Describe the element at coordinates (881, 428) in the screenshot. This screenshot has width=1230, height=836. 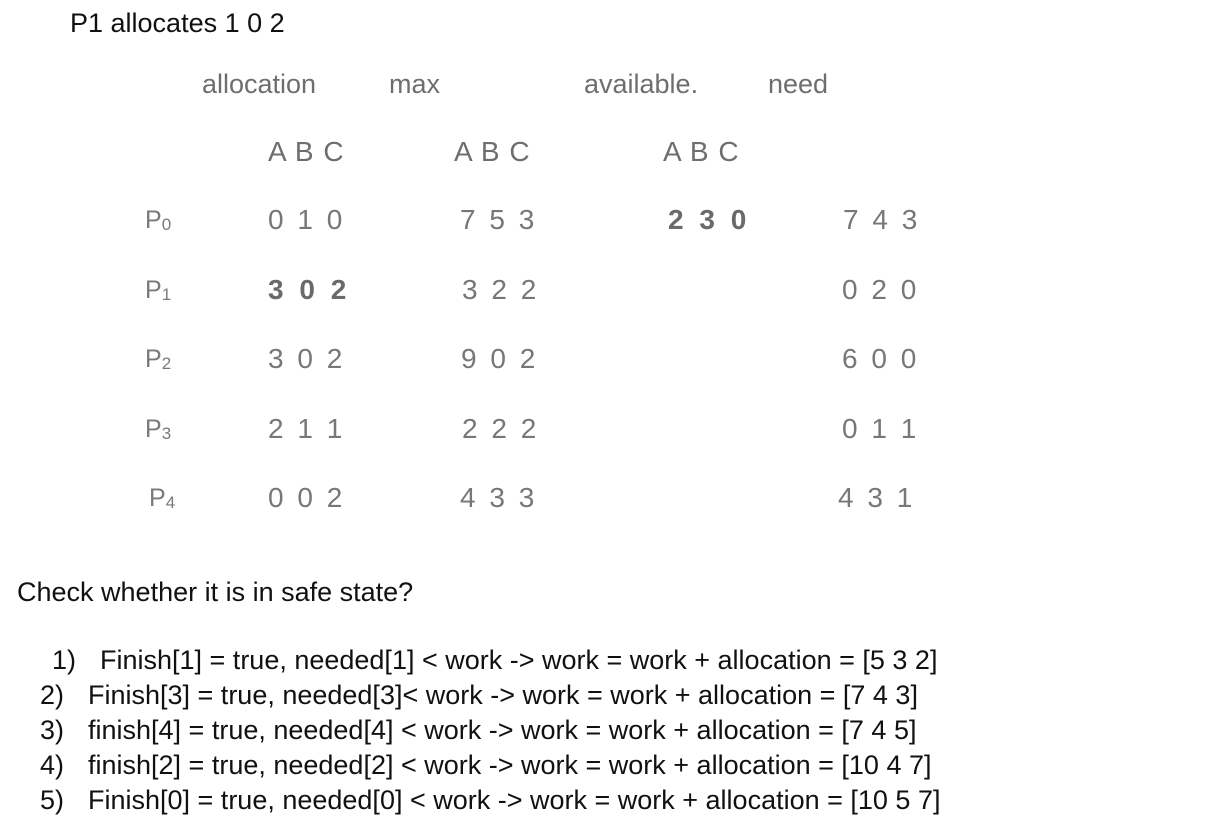
I see `need-cell: 0 1 1` at that location.